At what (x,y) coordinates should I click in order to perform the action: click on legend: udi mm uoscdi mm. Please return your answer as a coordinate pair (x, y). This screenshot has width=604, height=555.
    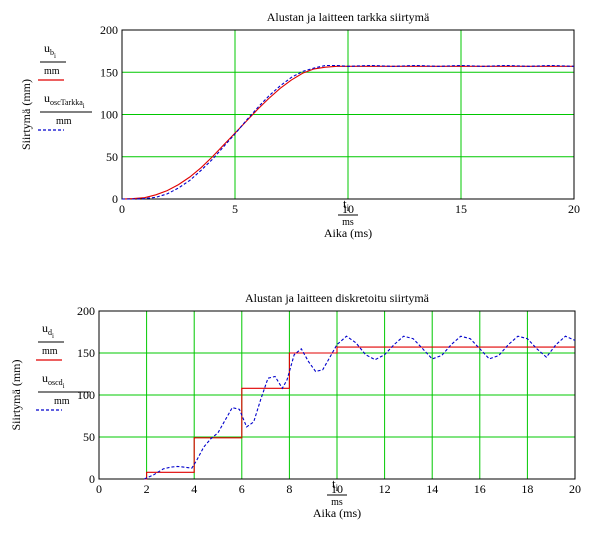
    Looking at the image, I should click on (63, 366).